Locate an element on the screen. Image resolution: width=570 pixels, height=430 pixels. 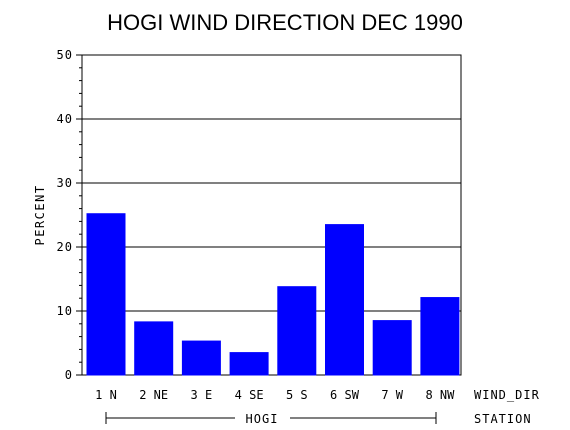
chart-title: HOGI WIND DIRECTION DEC 1990 is located at coordinates (285, 22).